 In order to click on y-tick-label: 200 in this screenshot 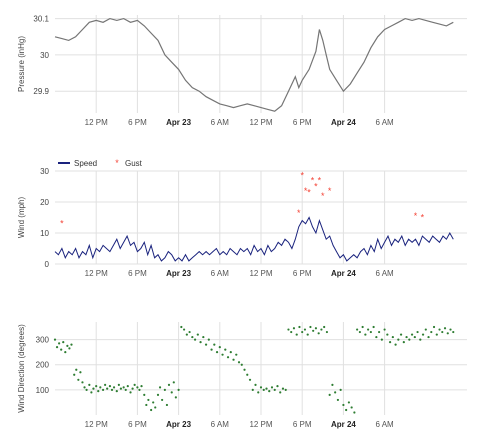, I will do `click(43, 365)`.